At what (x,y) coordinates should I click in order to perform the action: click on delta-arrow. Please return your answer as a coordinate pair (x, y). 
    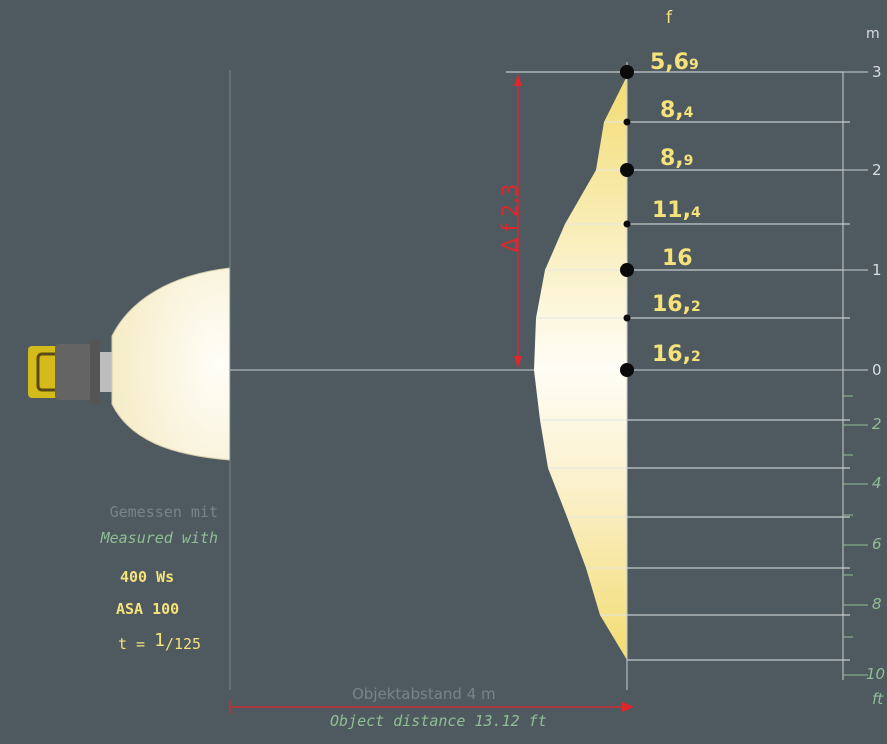
    Looking at the image, I should click on (518, 221).